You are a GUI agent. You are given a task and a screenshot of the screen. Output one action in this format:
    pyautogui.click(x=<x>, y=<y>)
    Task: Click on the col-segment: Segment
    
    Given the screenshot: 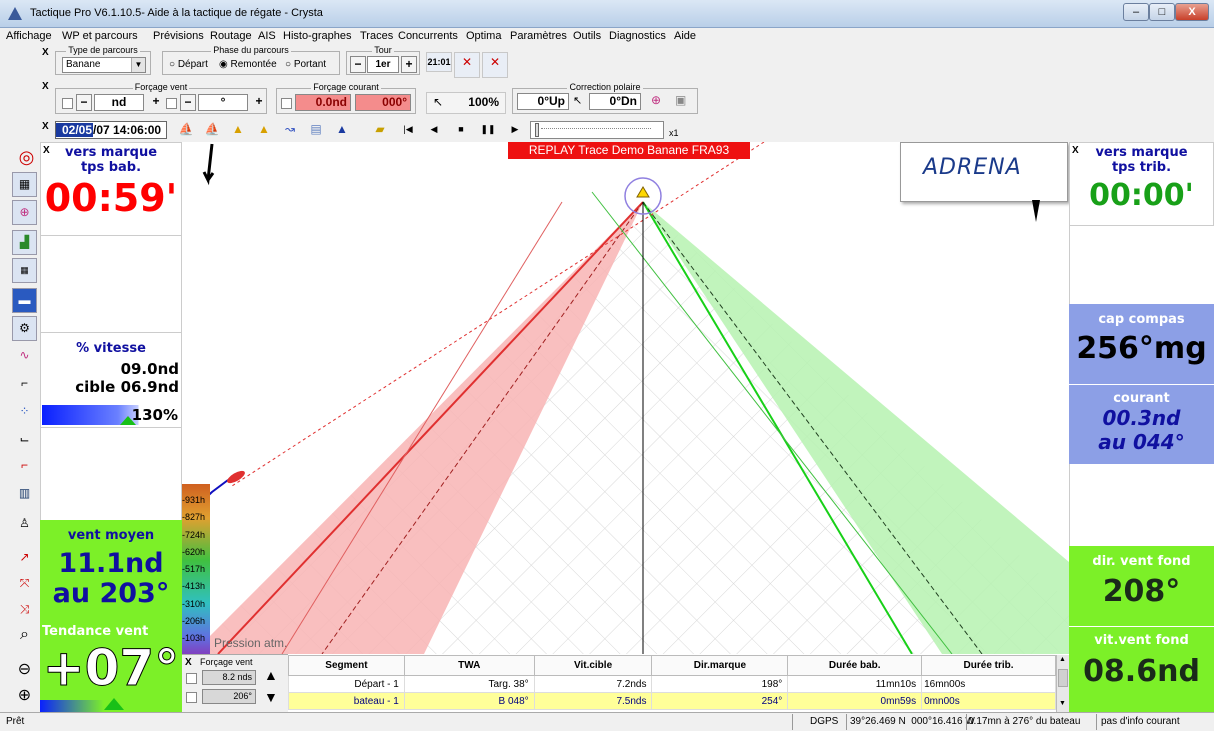 What is the action you would take?
    pyautogui.click(x=346, y=665)
    